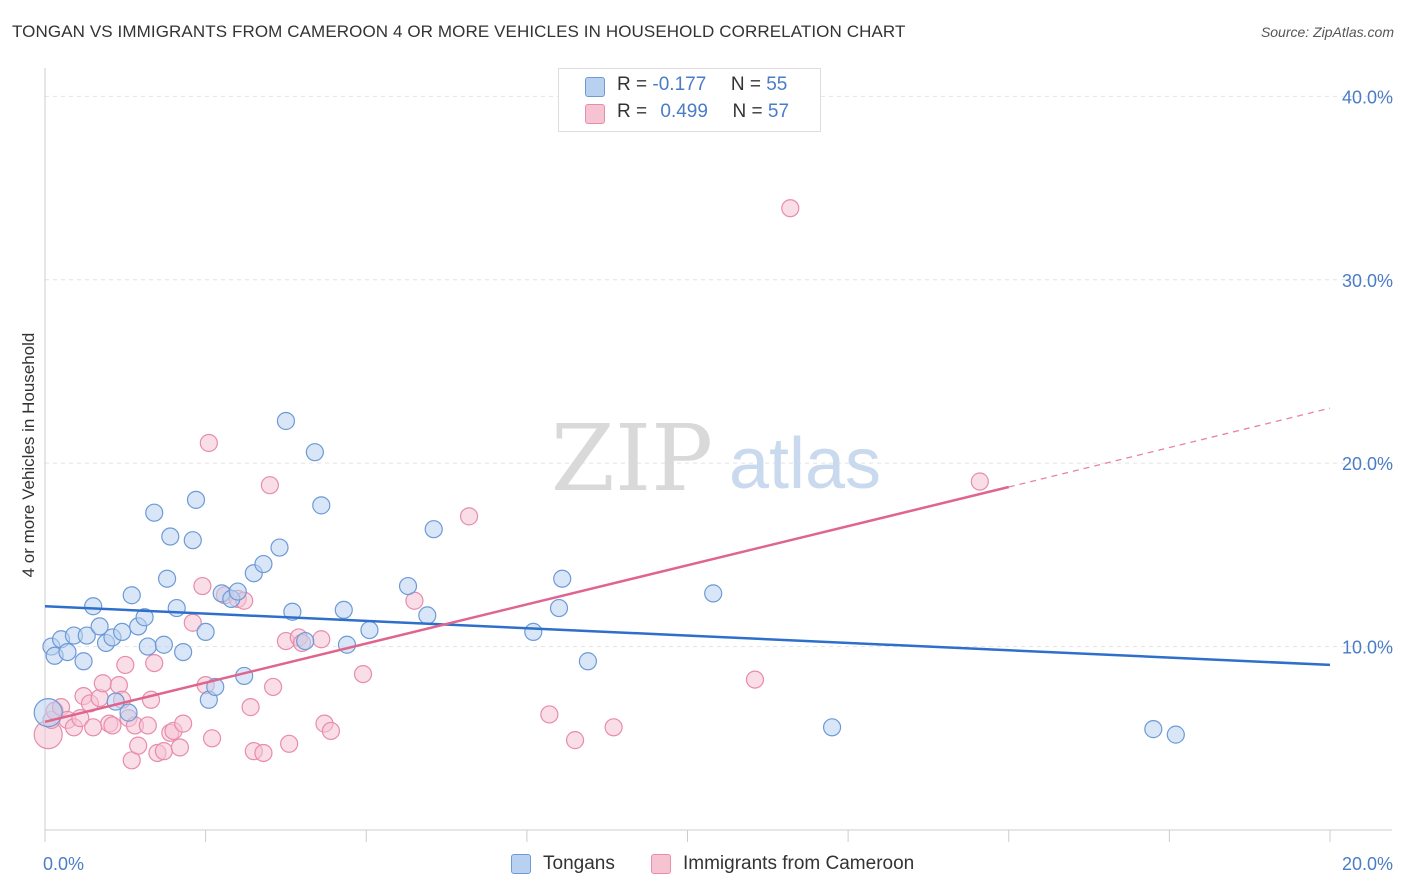 This screenshot has width=1406, height=892. What do you see at coordinates (1367, 864) in the screenshot?
I see `x-tick-label: 20.0%` at bounding box center [1367, 864].